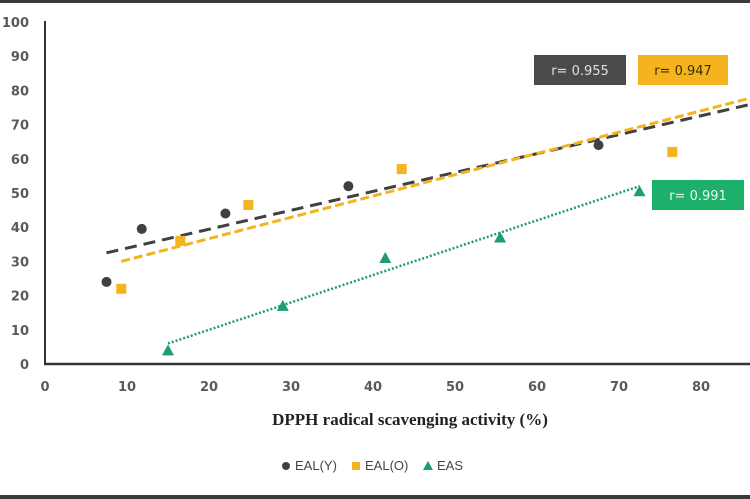  Describe the element at coordinates (20, 194) in the screenshot. I see `y-tick-label: 50` at that location.